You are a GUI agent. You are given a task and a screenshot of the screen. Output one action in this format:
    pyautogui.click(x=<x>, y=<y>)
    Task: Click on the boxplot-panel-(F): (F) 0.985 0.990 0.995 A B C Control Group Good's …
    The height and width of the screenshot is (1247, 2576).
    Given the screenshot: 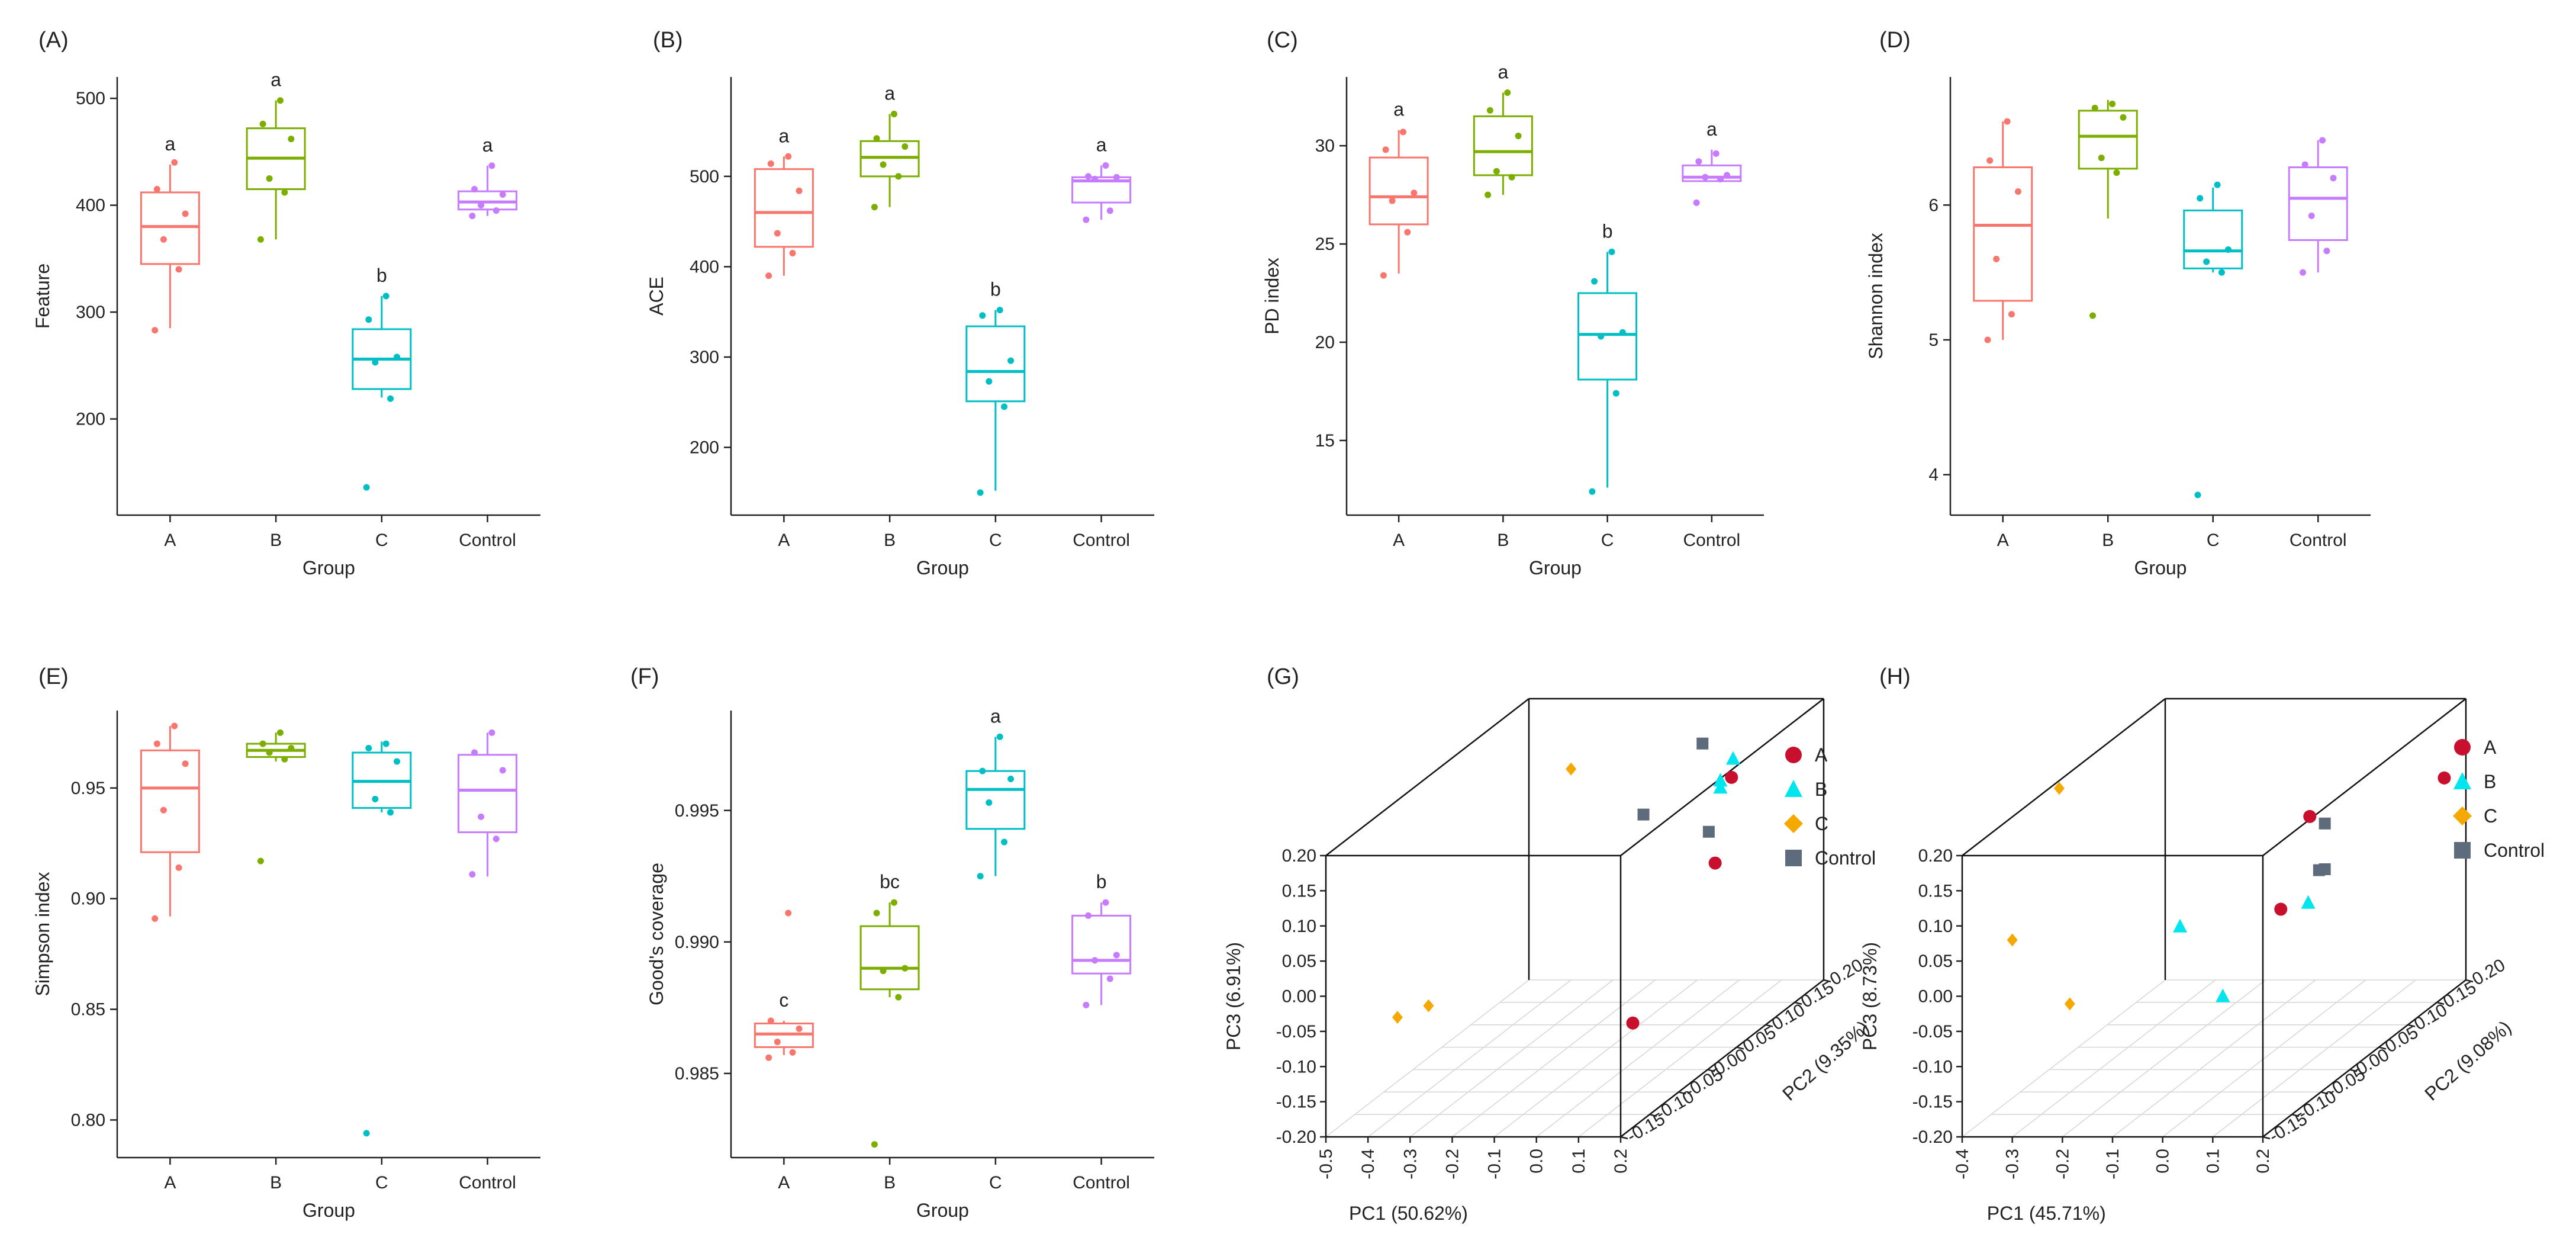 What is the action you would take?
    pyautogui.click(x=892, y=942)
    